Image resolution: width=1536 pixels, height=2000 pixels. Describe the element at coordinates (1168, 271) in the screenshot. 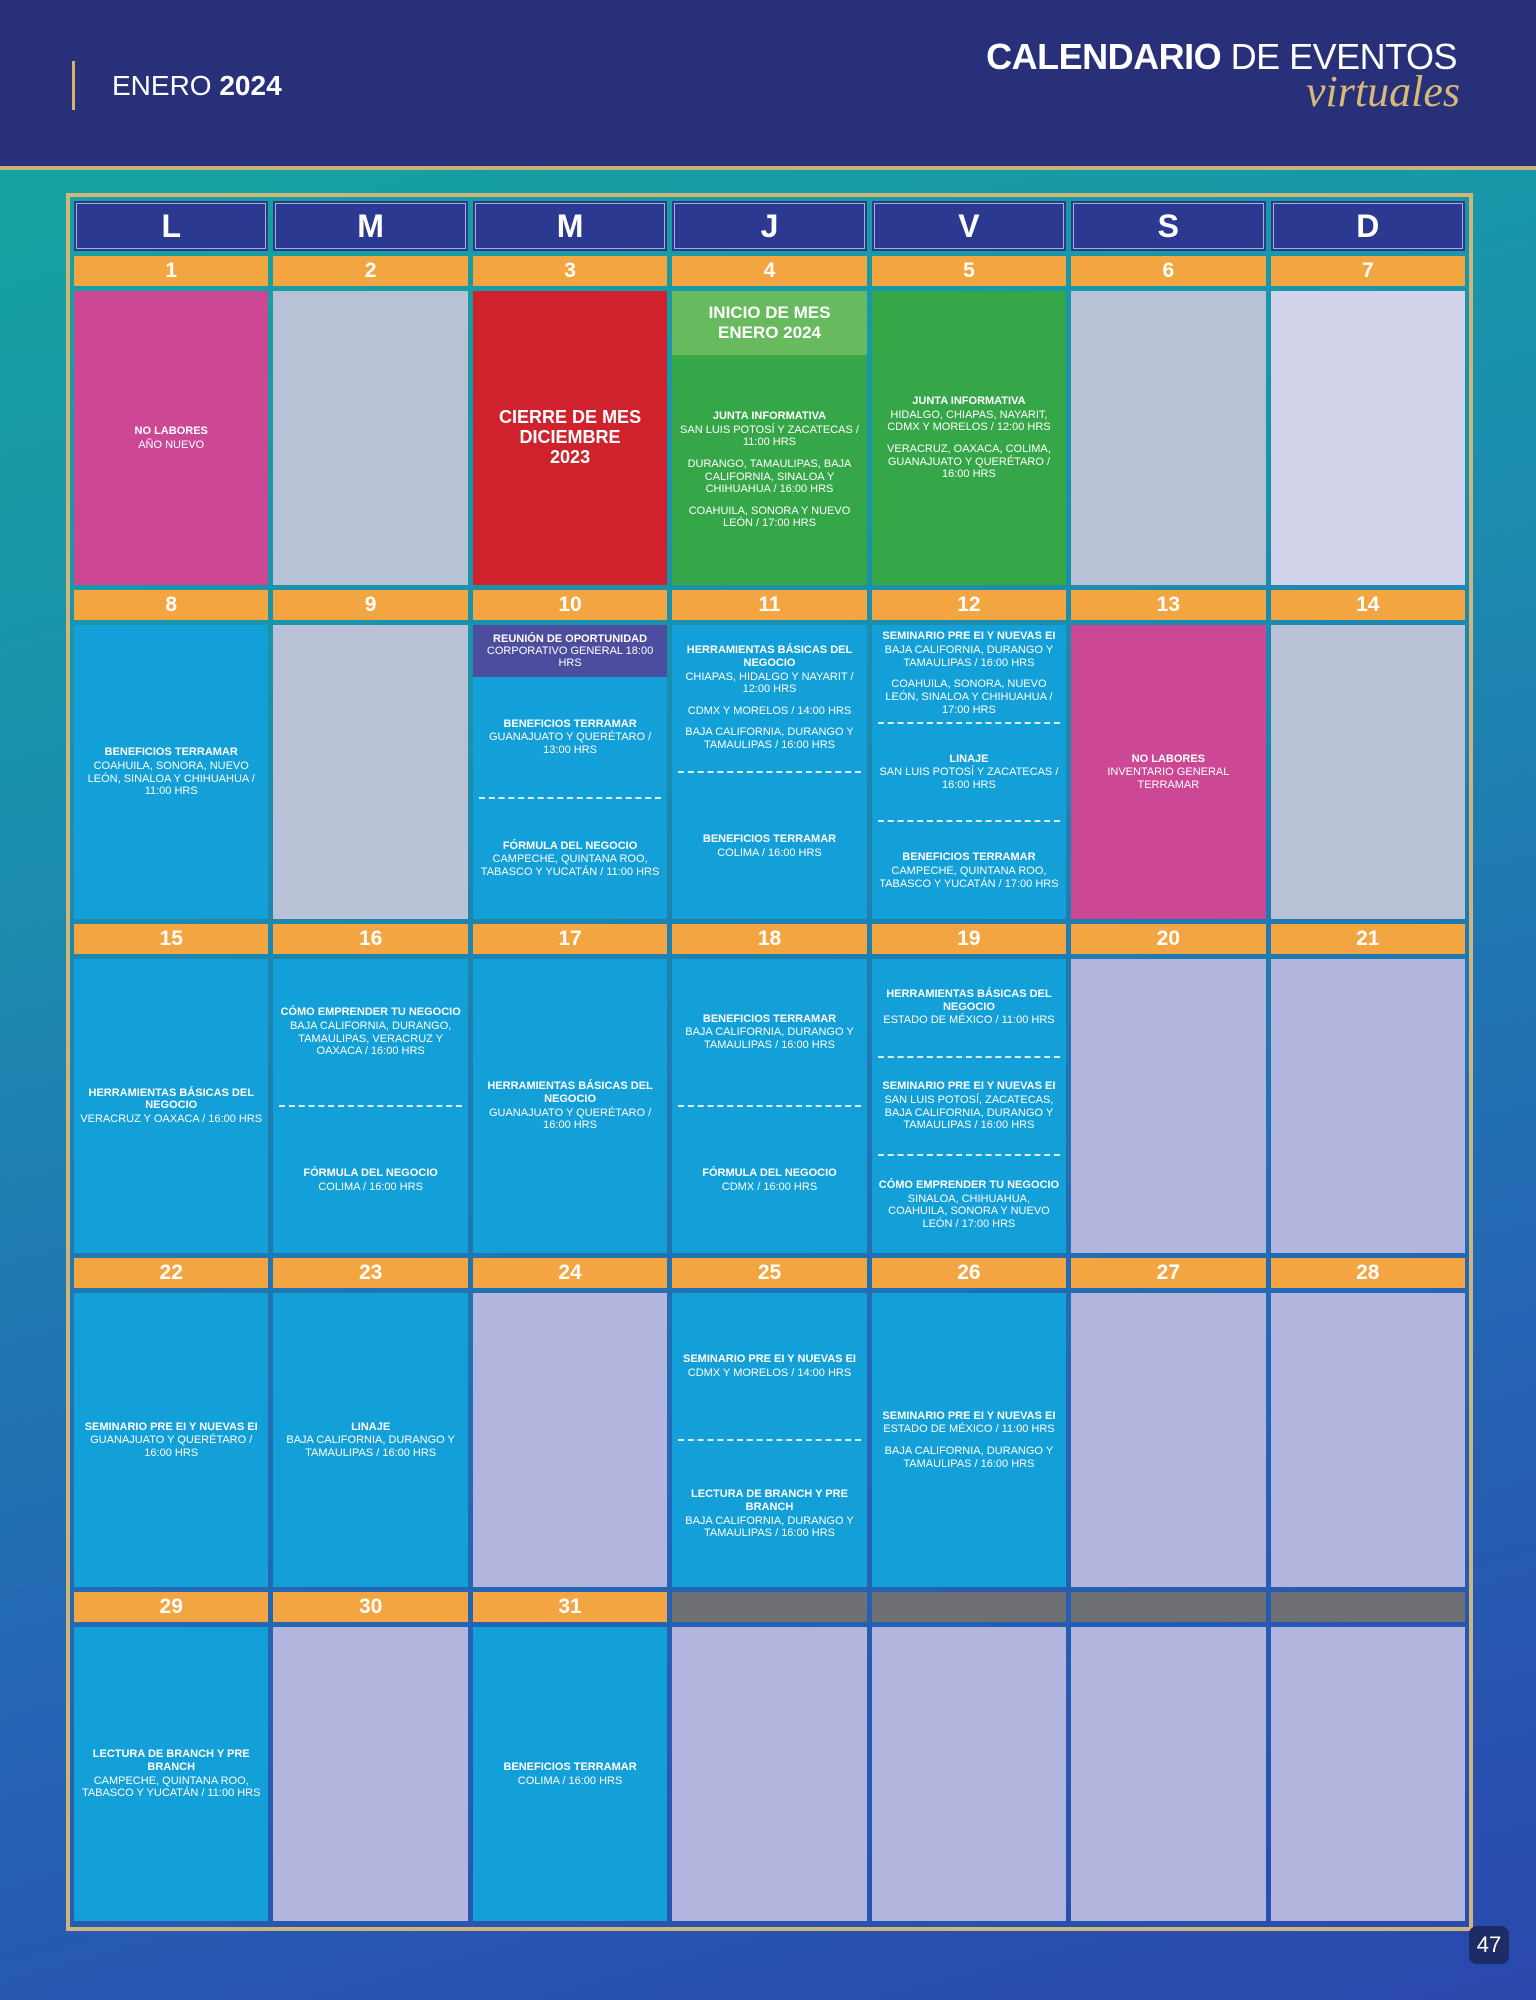

I see `date-number: 6` at that location.